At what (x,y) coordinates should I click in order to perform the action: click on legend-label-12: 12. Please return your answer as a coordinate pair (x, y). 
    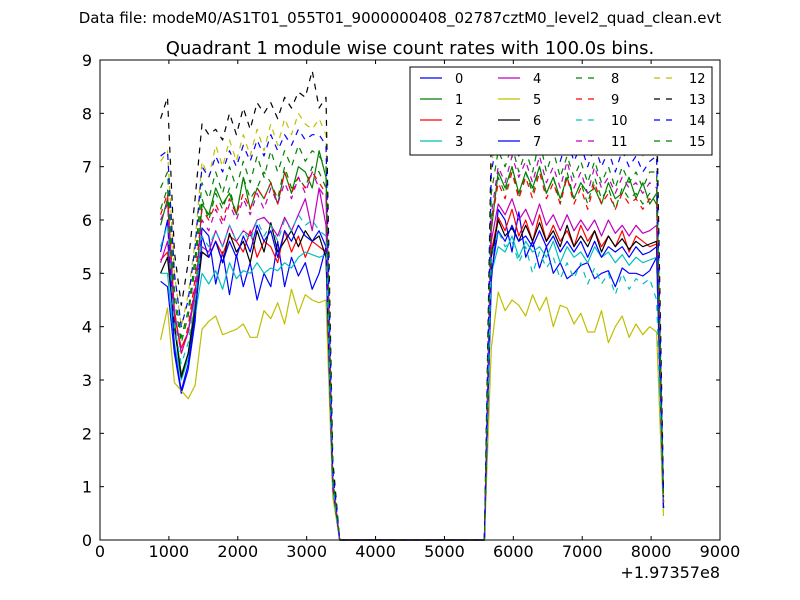
    Looking at the image, I should click on (697, 79).